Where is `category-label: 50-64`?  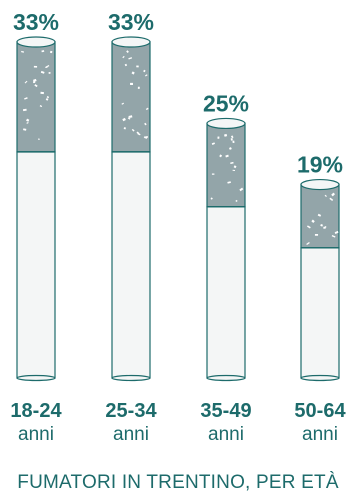 category-label: 50-64 is located at coordinates (320, 411).